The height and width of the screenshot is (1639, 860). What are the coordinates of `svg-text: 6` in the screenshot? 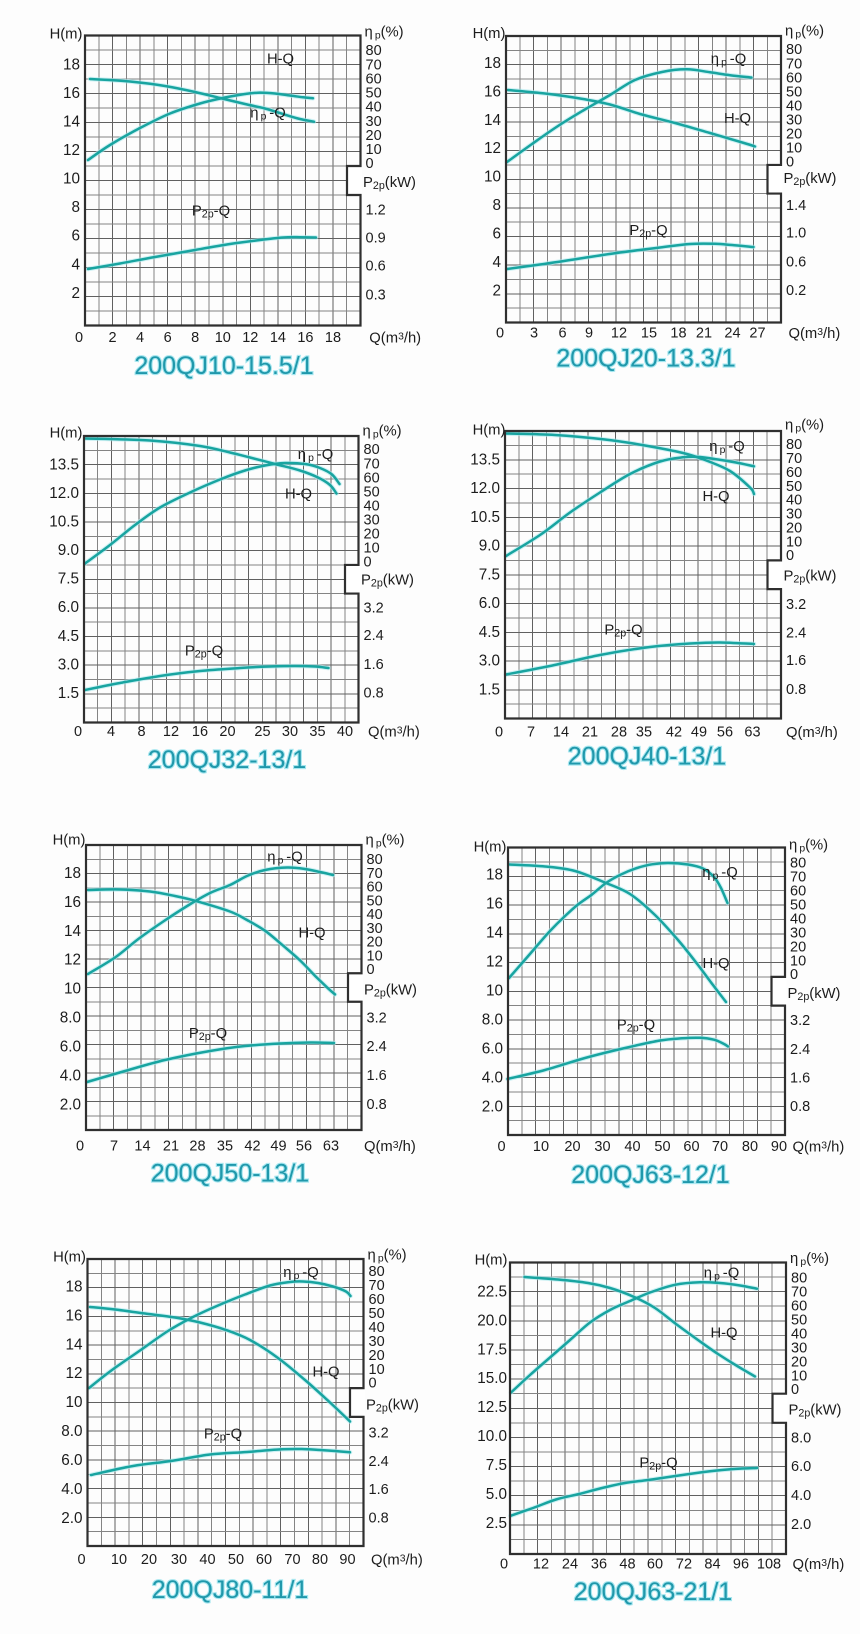 It's located at (496, 234).